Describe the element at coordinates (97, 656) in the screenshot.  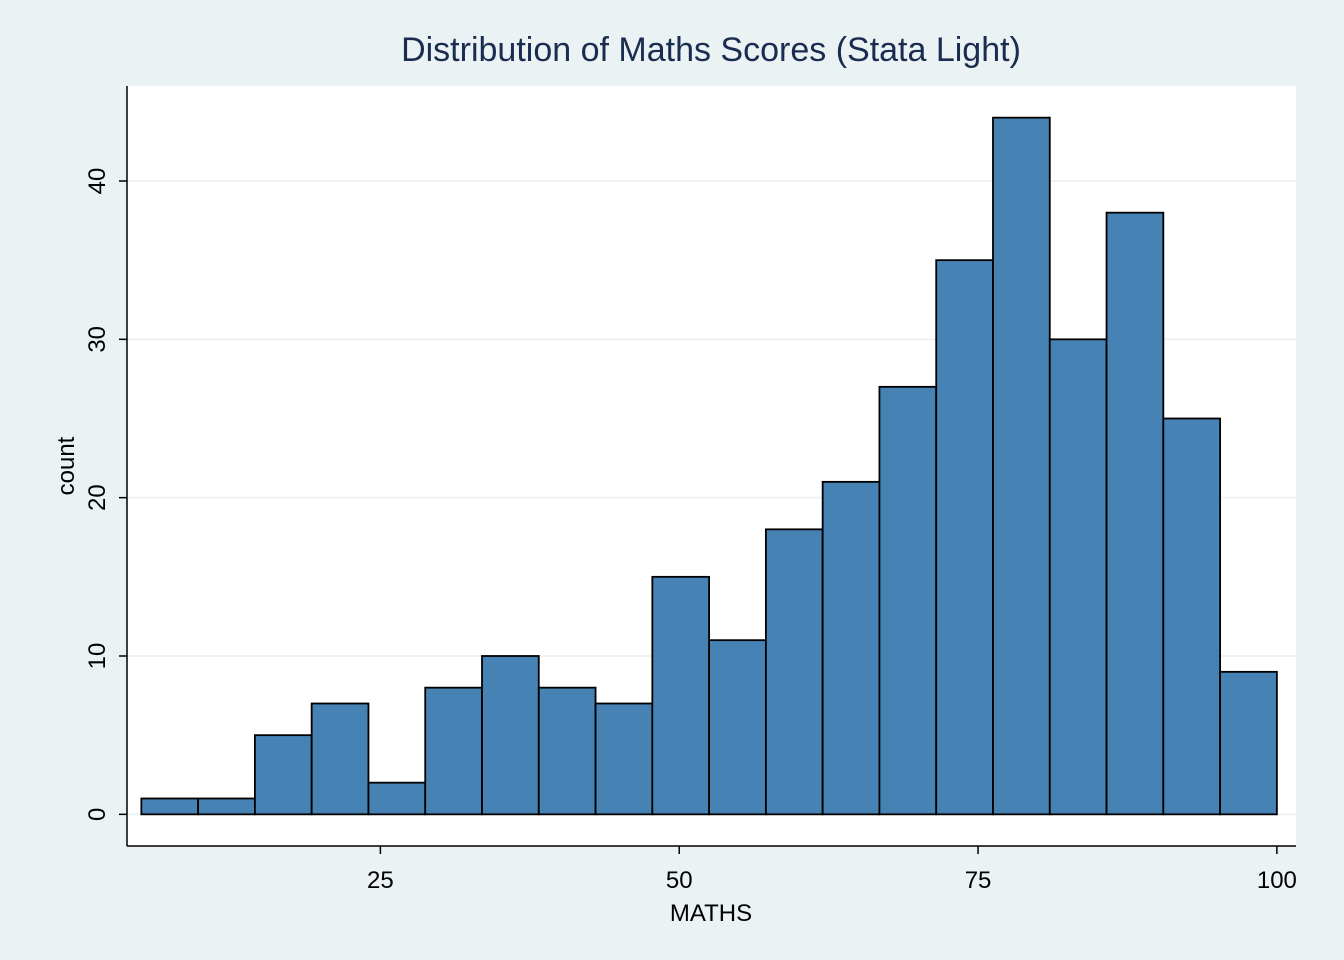
I see `y-tick-label-10: 10` at that location.